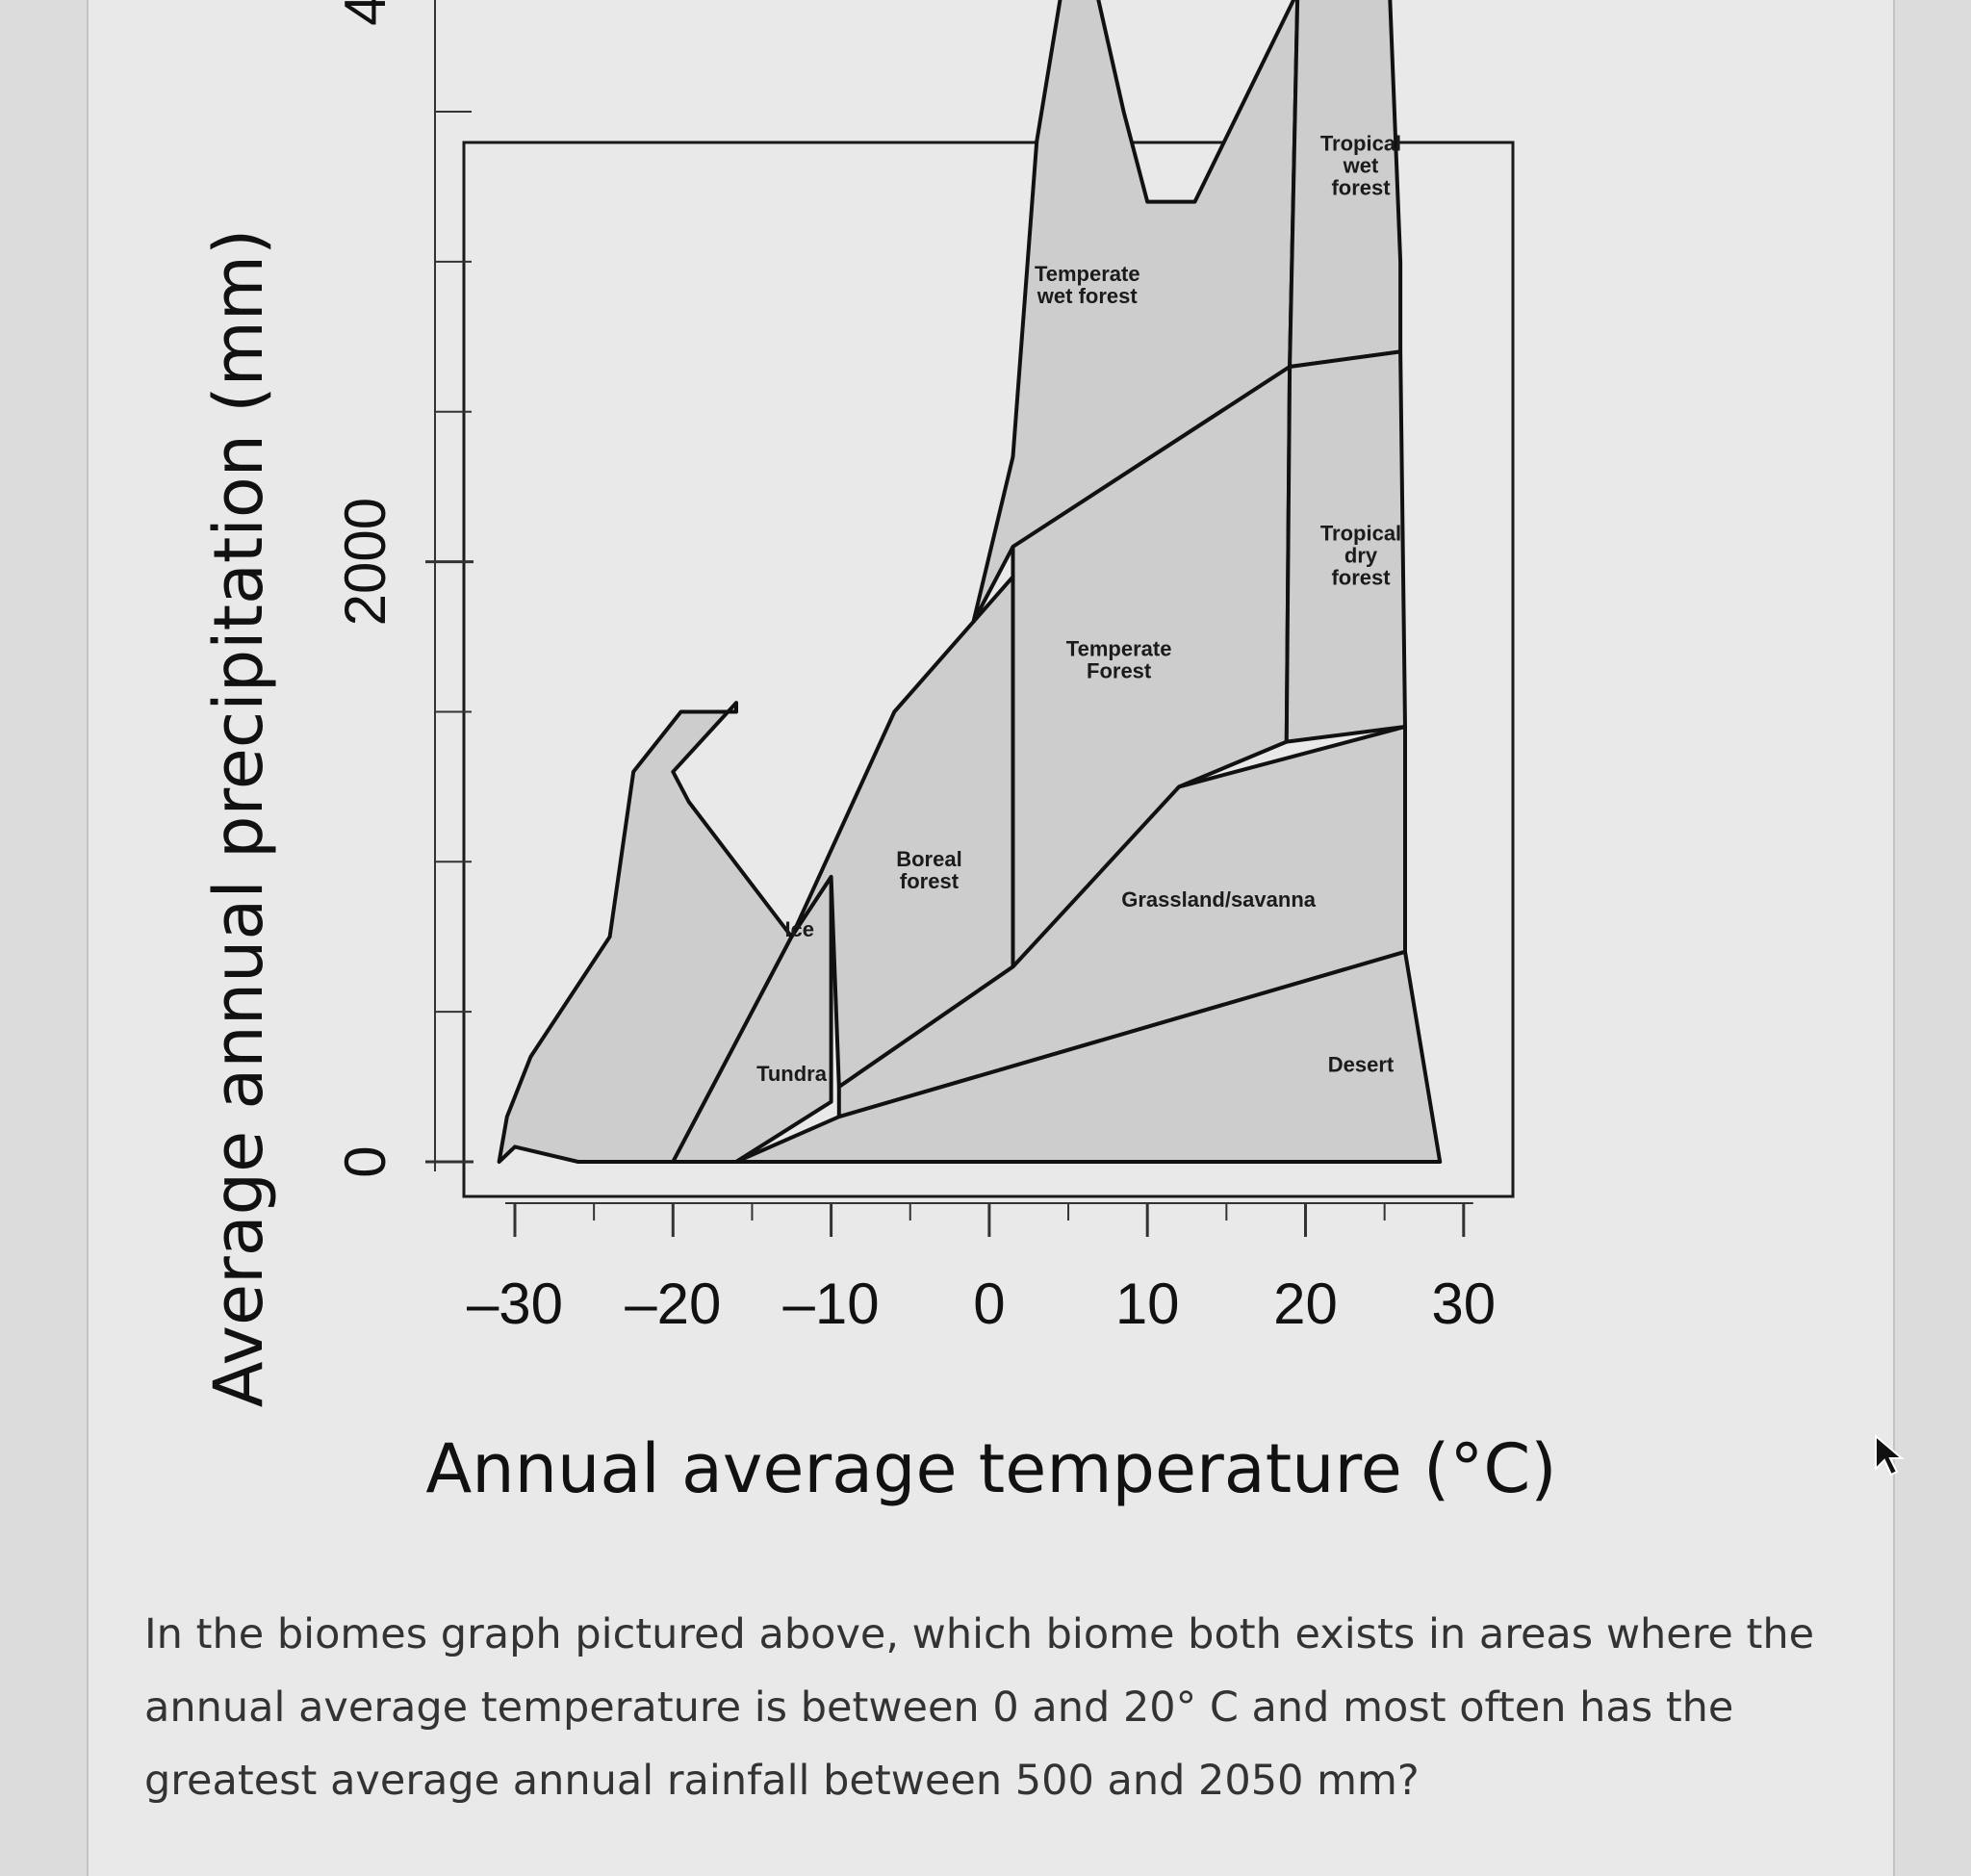 The height and width of the screenshot is (1876, 1971). What do you see at coordinates (365, 562) in the screenshot?
I see `y-tick-label: 2000` at bounding box center [365, 562].